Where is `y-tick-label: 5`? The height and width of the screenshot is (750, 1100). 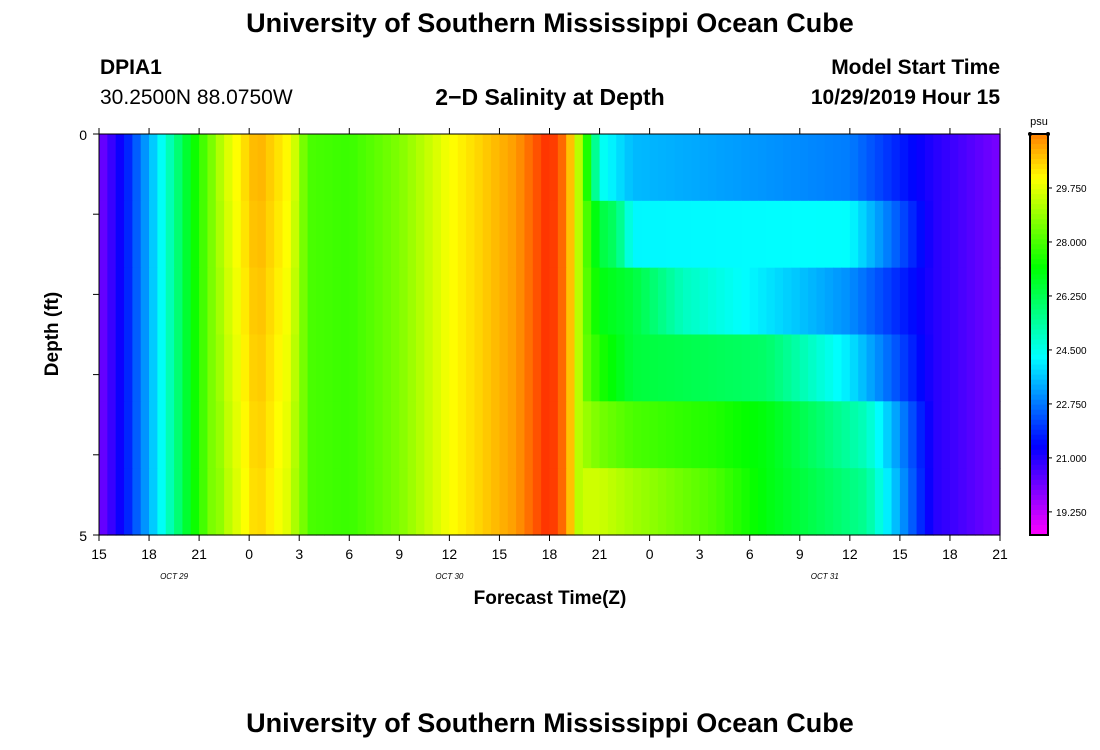 y-tick-label: 5 is located at coordinates (83, 536).